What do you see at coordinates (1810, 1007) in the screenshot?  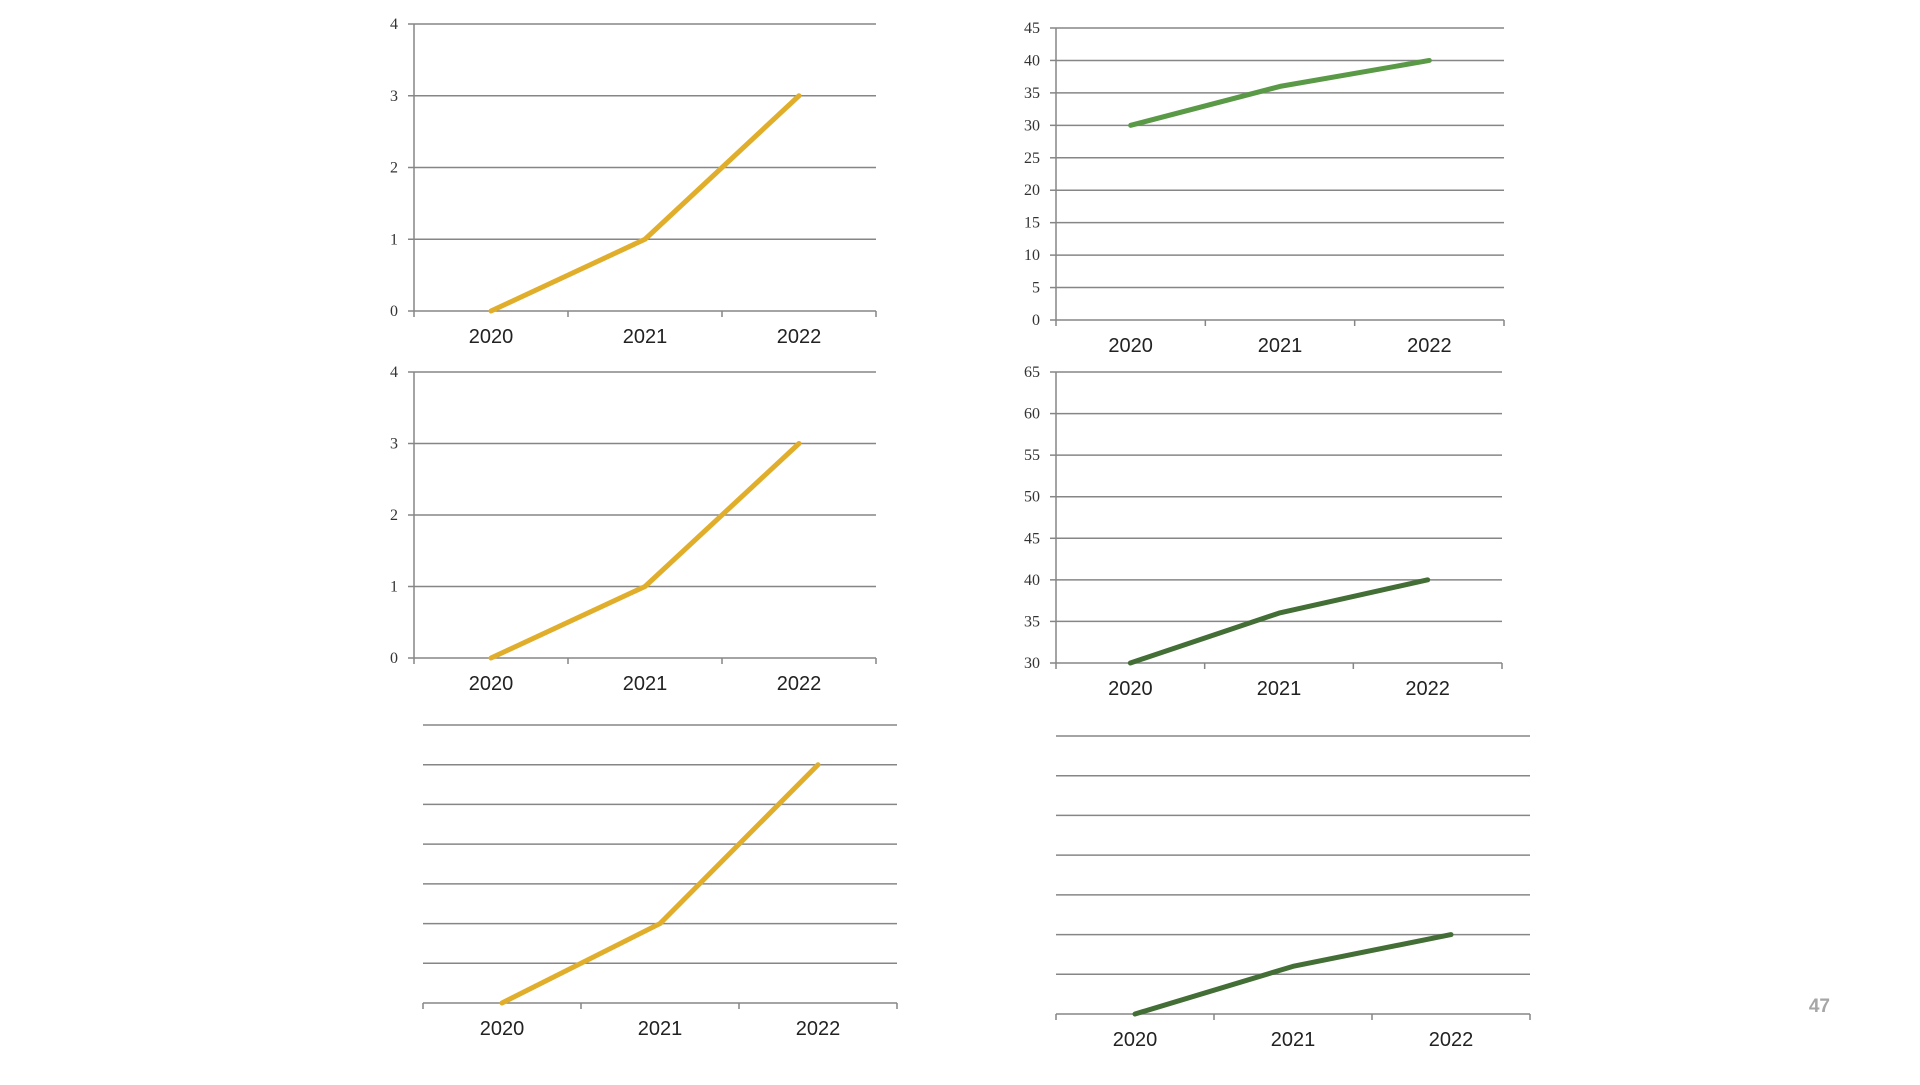 I see `page-number: 47` at bounding box center [1810, 1007].